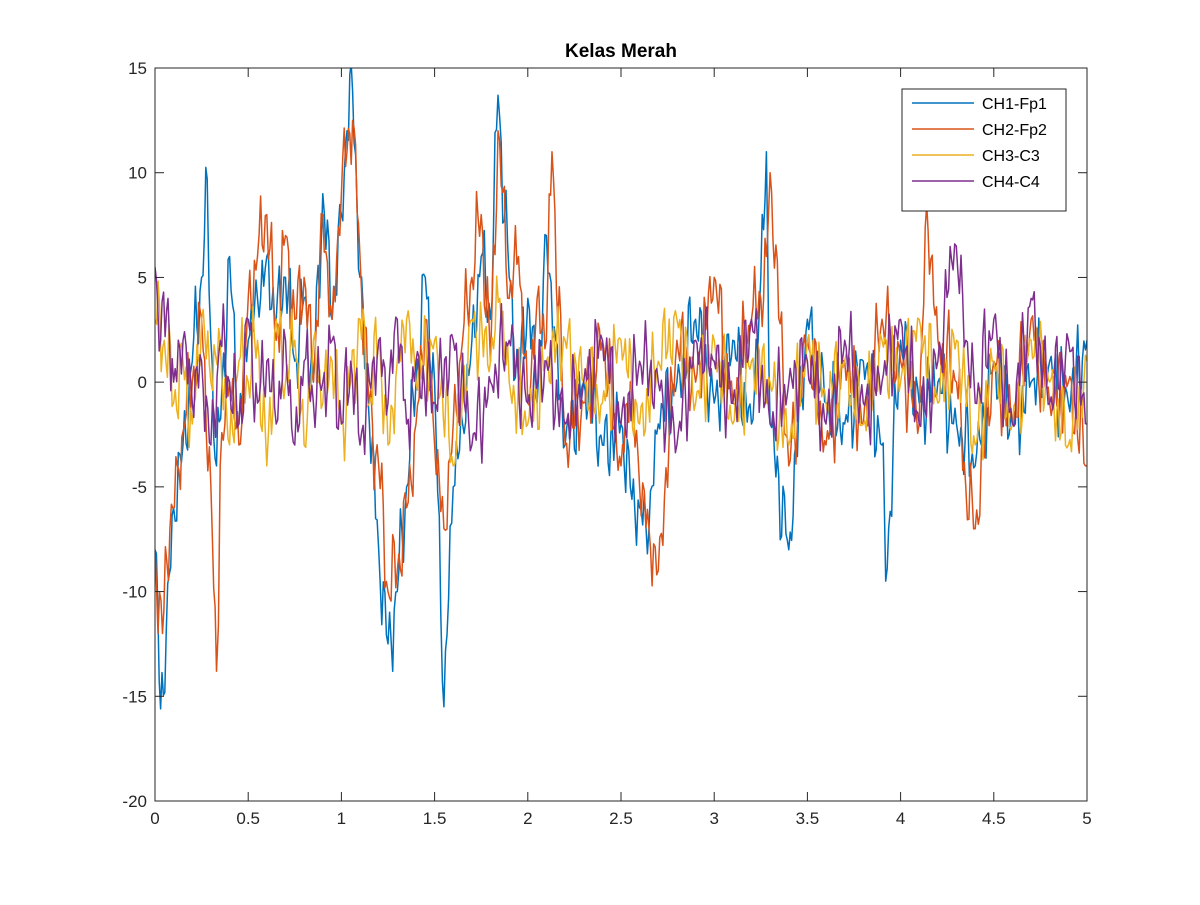 Image resolution: width=1200 pixels, height=905 pixels. What do you see at coordinates (808, 818) in the screenshot?
I see `x-tick-label: 3.5` at bounding box center [808, 818].